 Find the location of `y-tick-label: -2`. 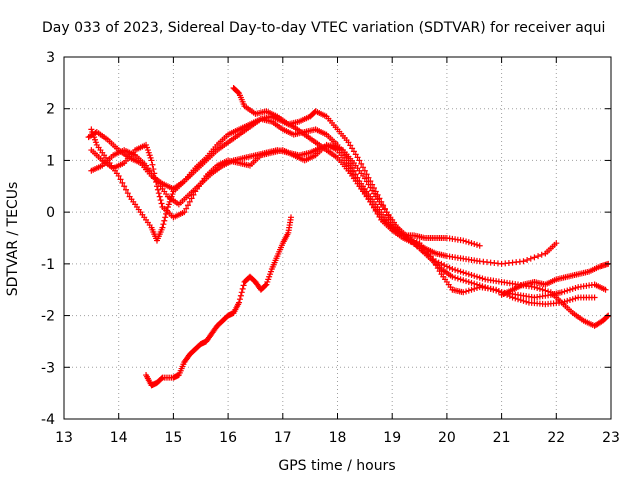

y-tick-label: -2 is located at coordinates (48, 317).